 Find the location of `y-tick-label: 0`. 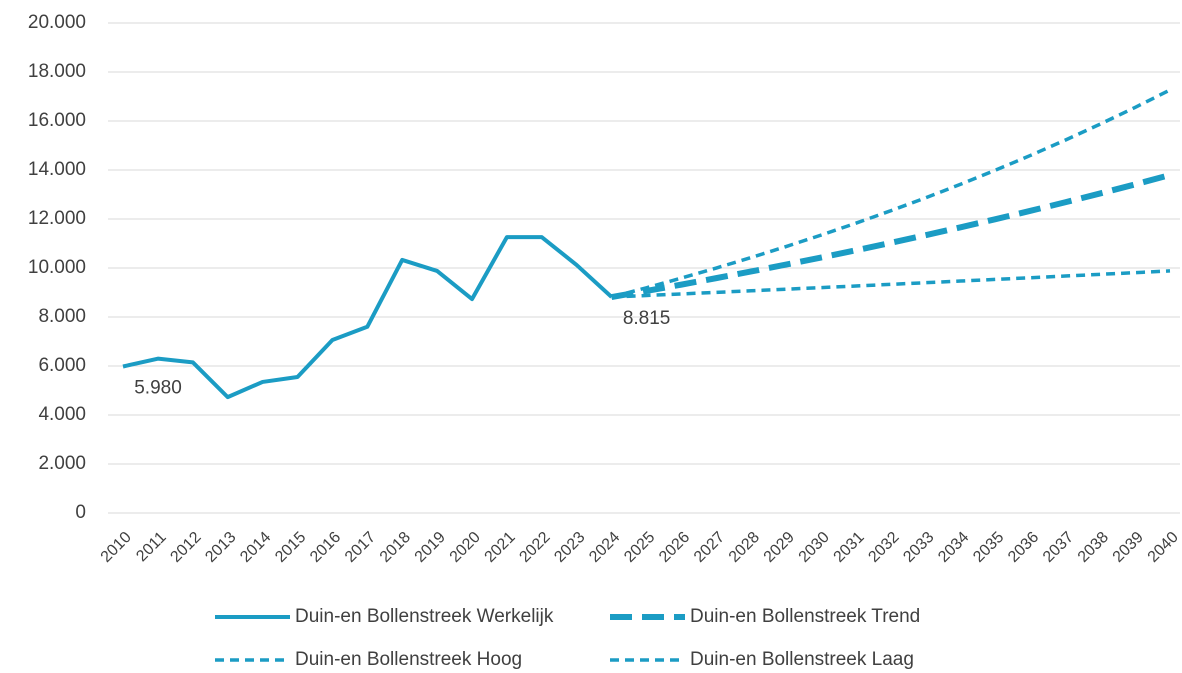

y-tick-label: 0 is located at coordinates (80, 512).